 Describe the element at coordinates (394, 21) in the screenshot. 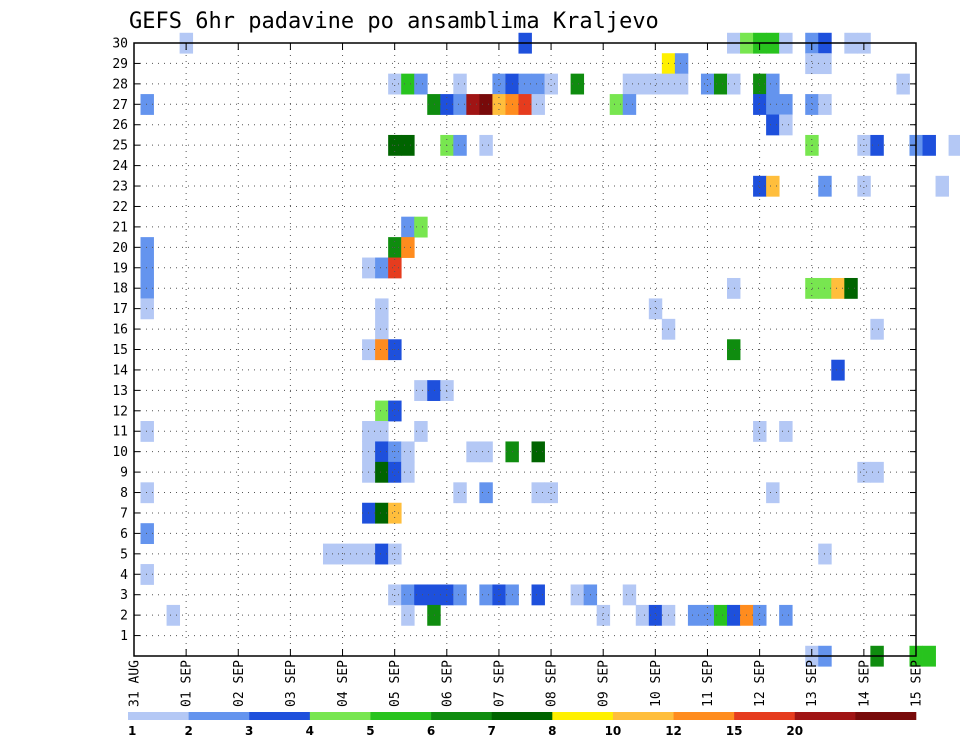

I see `chart-title: GEFS 6hr padavine po ansamblima Kraljevo` at that location.